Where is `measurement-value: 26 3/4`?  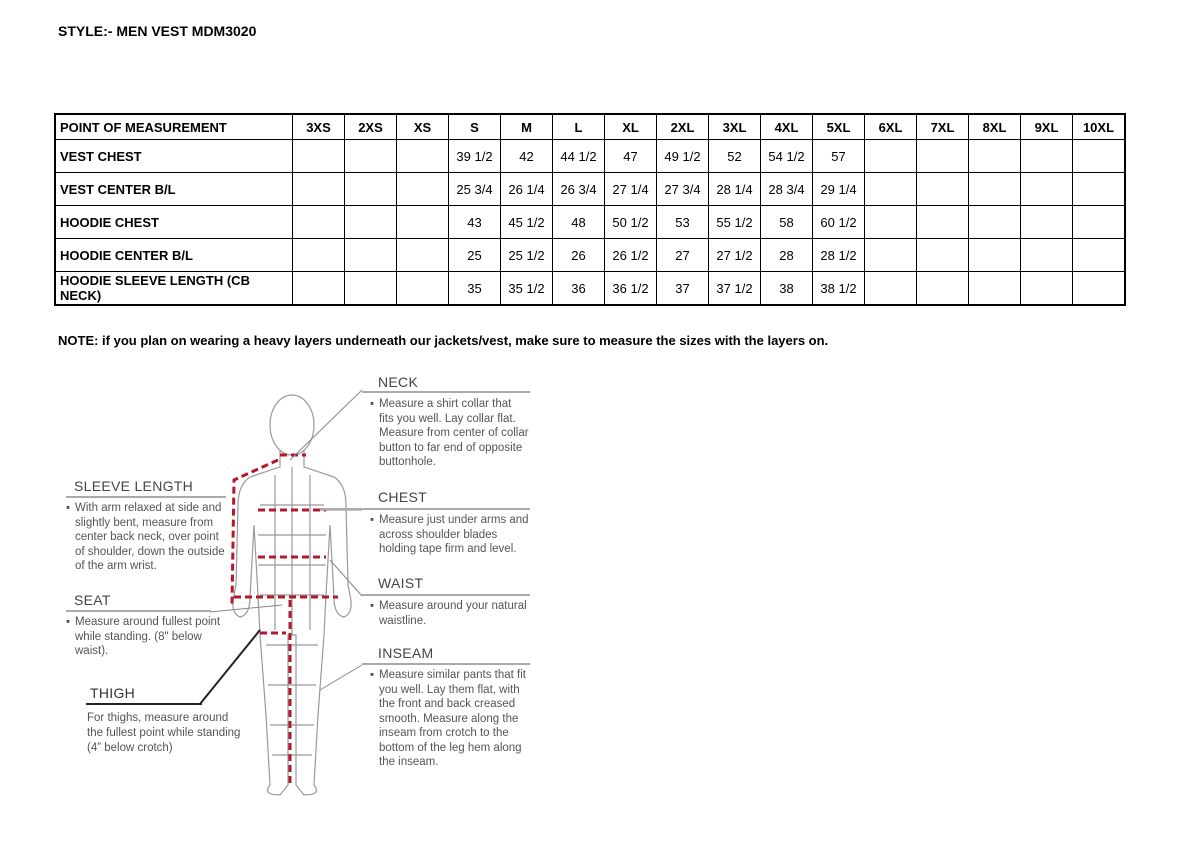
measurement-value: 26 3/4 is located at coordinates (578, 189).